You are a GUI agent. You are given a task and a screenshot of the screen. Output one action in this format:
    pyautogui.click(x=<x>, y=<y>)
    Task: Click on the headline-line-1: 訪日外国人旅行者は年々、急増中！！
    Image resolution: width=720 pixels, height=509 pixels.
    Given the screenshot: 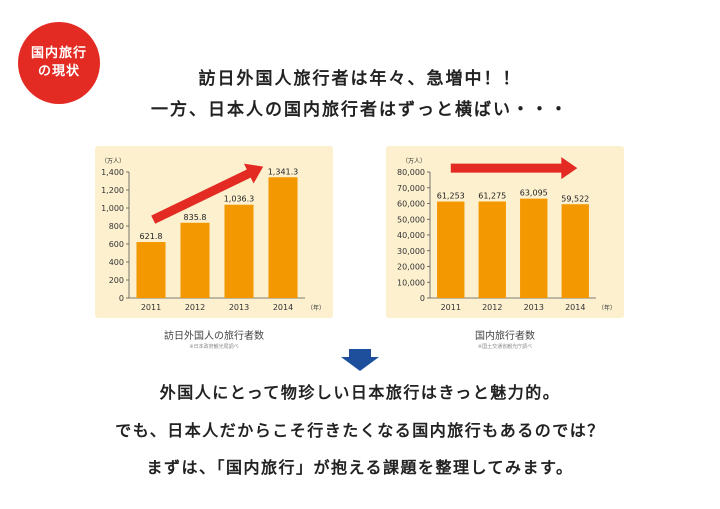 What is the action you would take?
    pyautogui.click(x=360, y=79)
    